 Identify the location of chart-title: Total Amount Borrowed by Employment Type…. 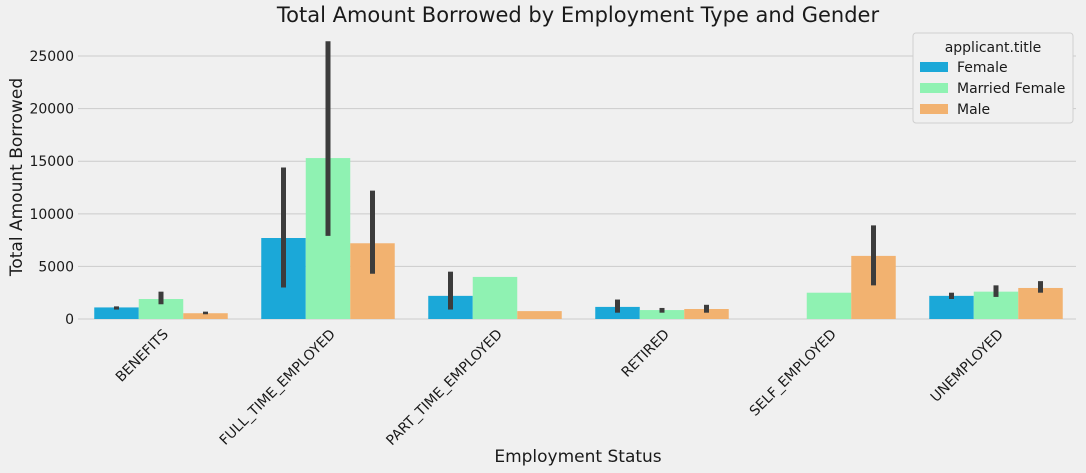
(578, 15).